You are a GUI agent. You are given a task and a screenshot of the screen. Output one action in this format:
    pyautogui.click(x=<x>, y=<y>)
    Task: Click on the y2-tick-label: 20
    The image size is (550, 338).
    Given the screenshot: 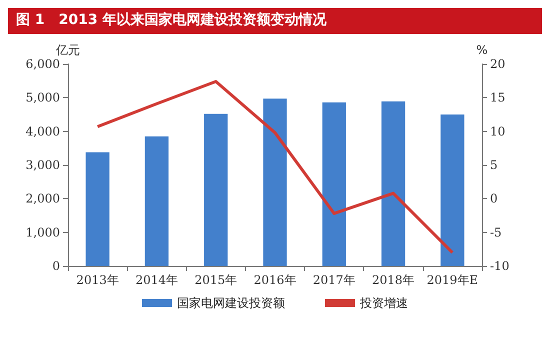 What is the action you would take?
    pyautogui.click(x=498, y=64)
    